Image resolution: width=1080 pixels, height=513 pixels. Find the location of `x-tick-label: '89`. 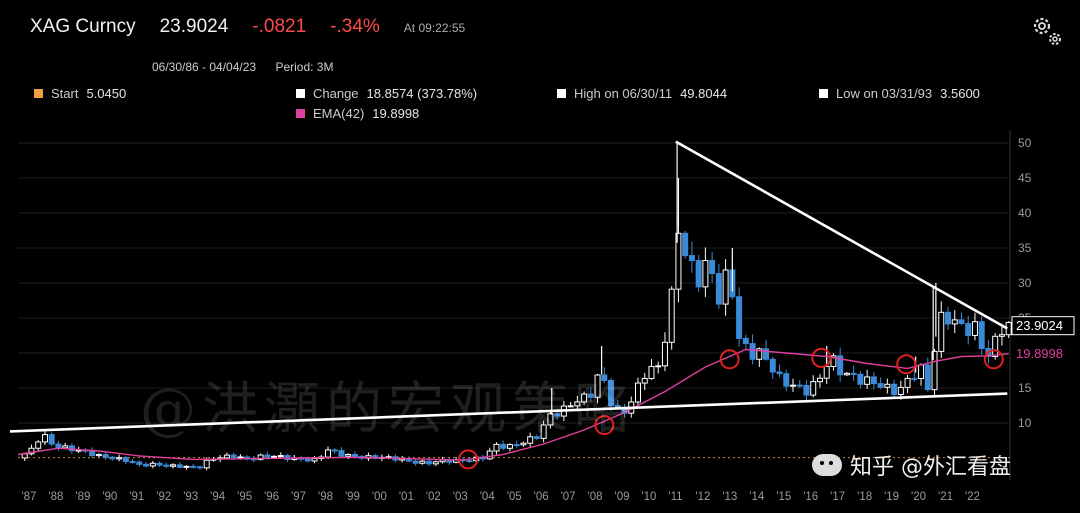

x-tick-label: '89 is located at coordinates (82, 497).